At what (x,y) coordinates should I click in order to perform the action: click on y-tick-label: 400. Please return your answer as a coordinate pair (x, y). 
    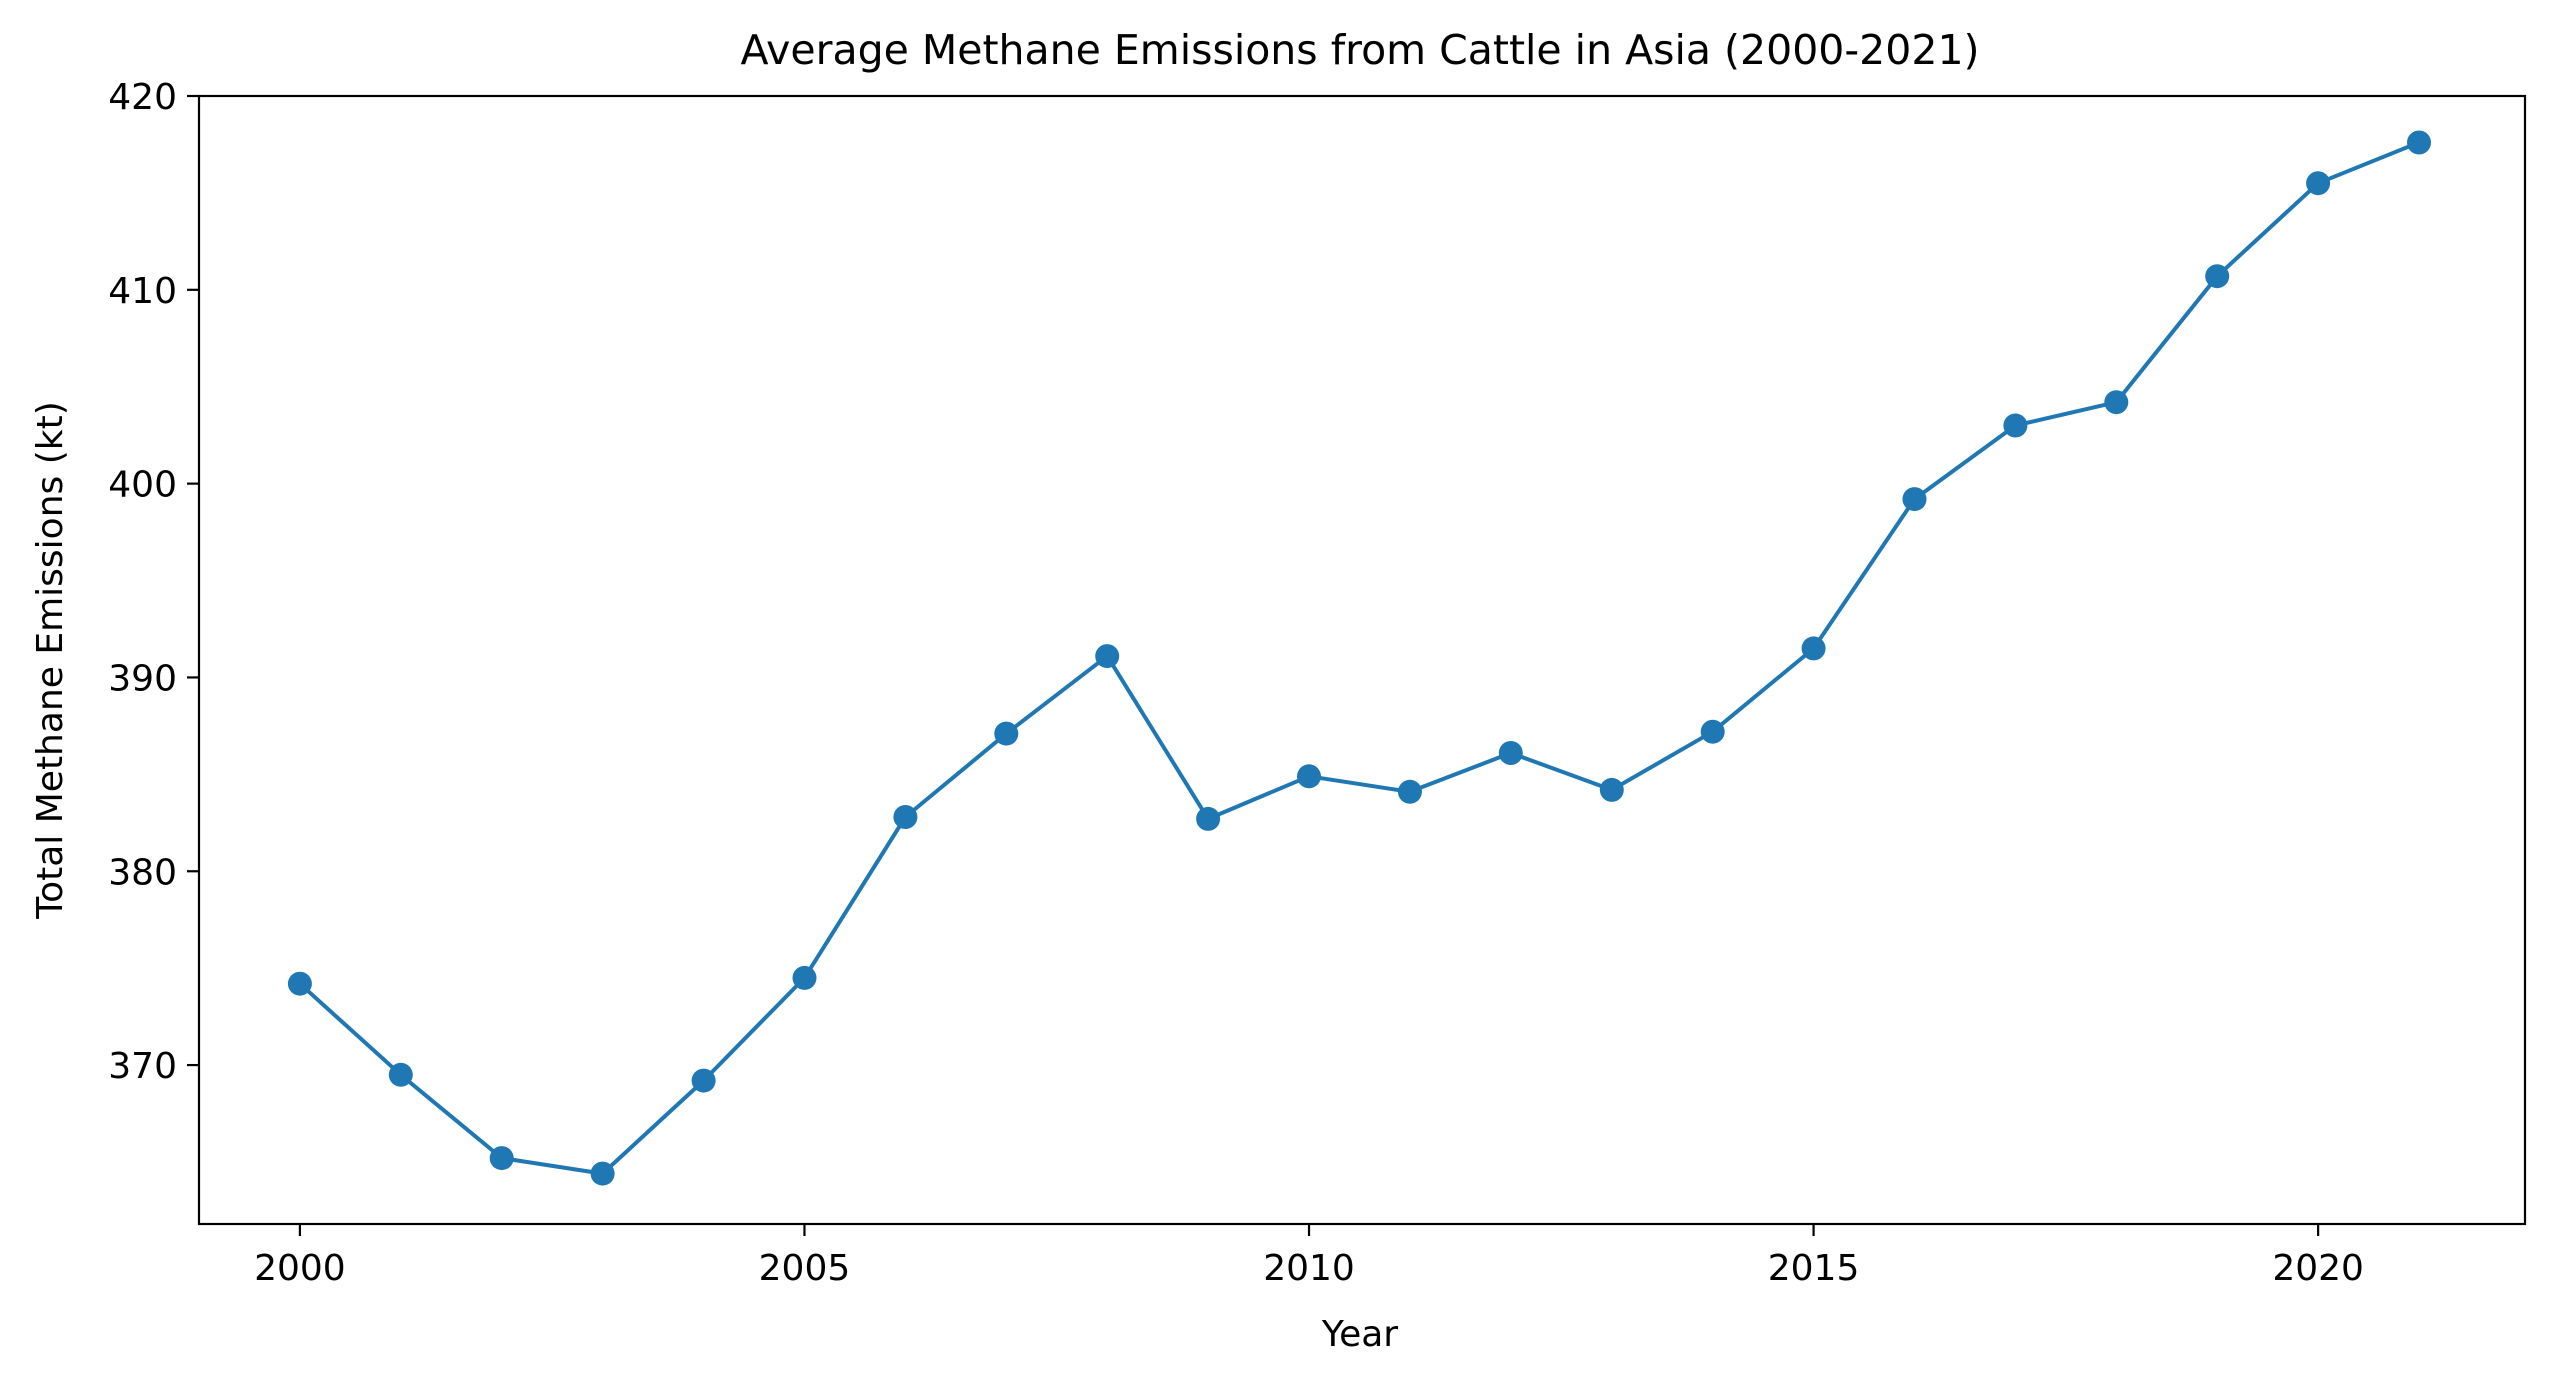
    Looking at the image, I should click on (142, 485).